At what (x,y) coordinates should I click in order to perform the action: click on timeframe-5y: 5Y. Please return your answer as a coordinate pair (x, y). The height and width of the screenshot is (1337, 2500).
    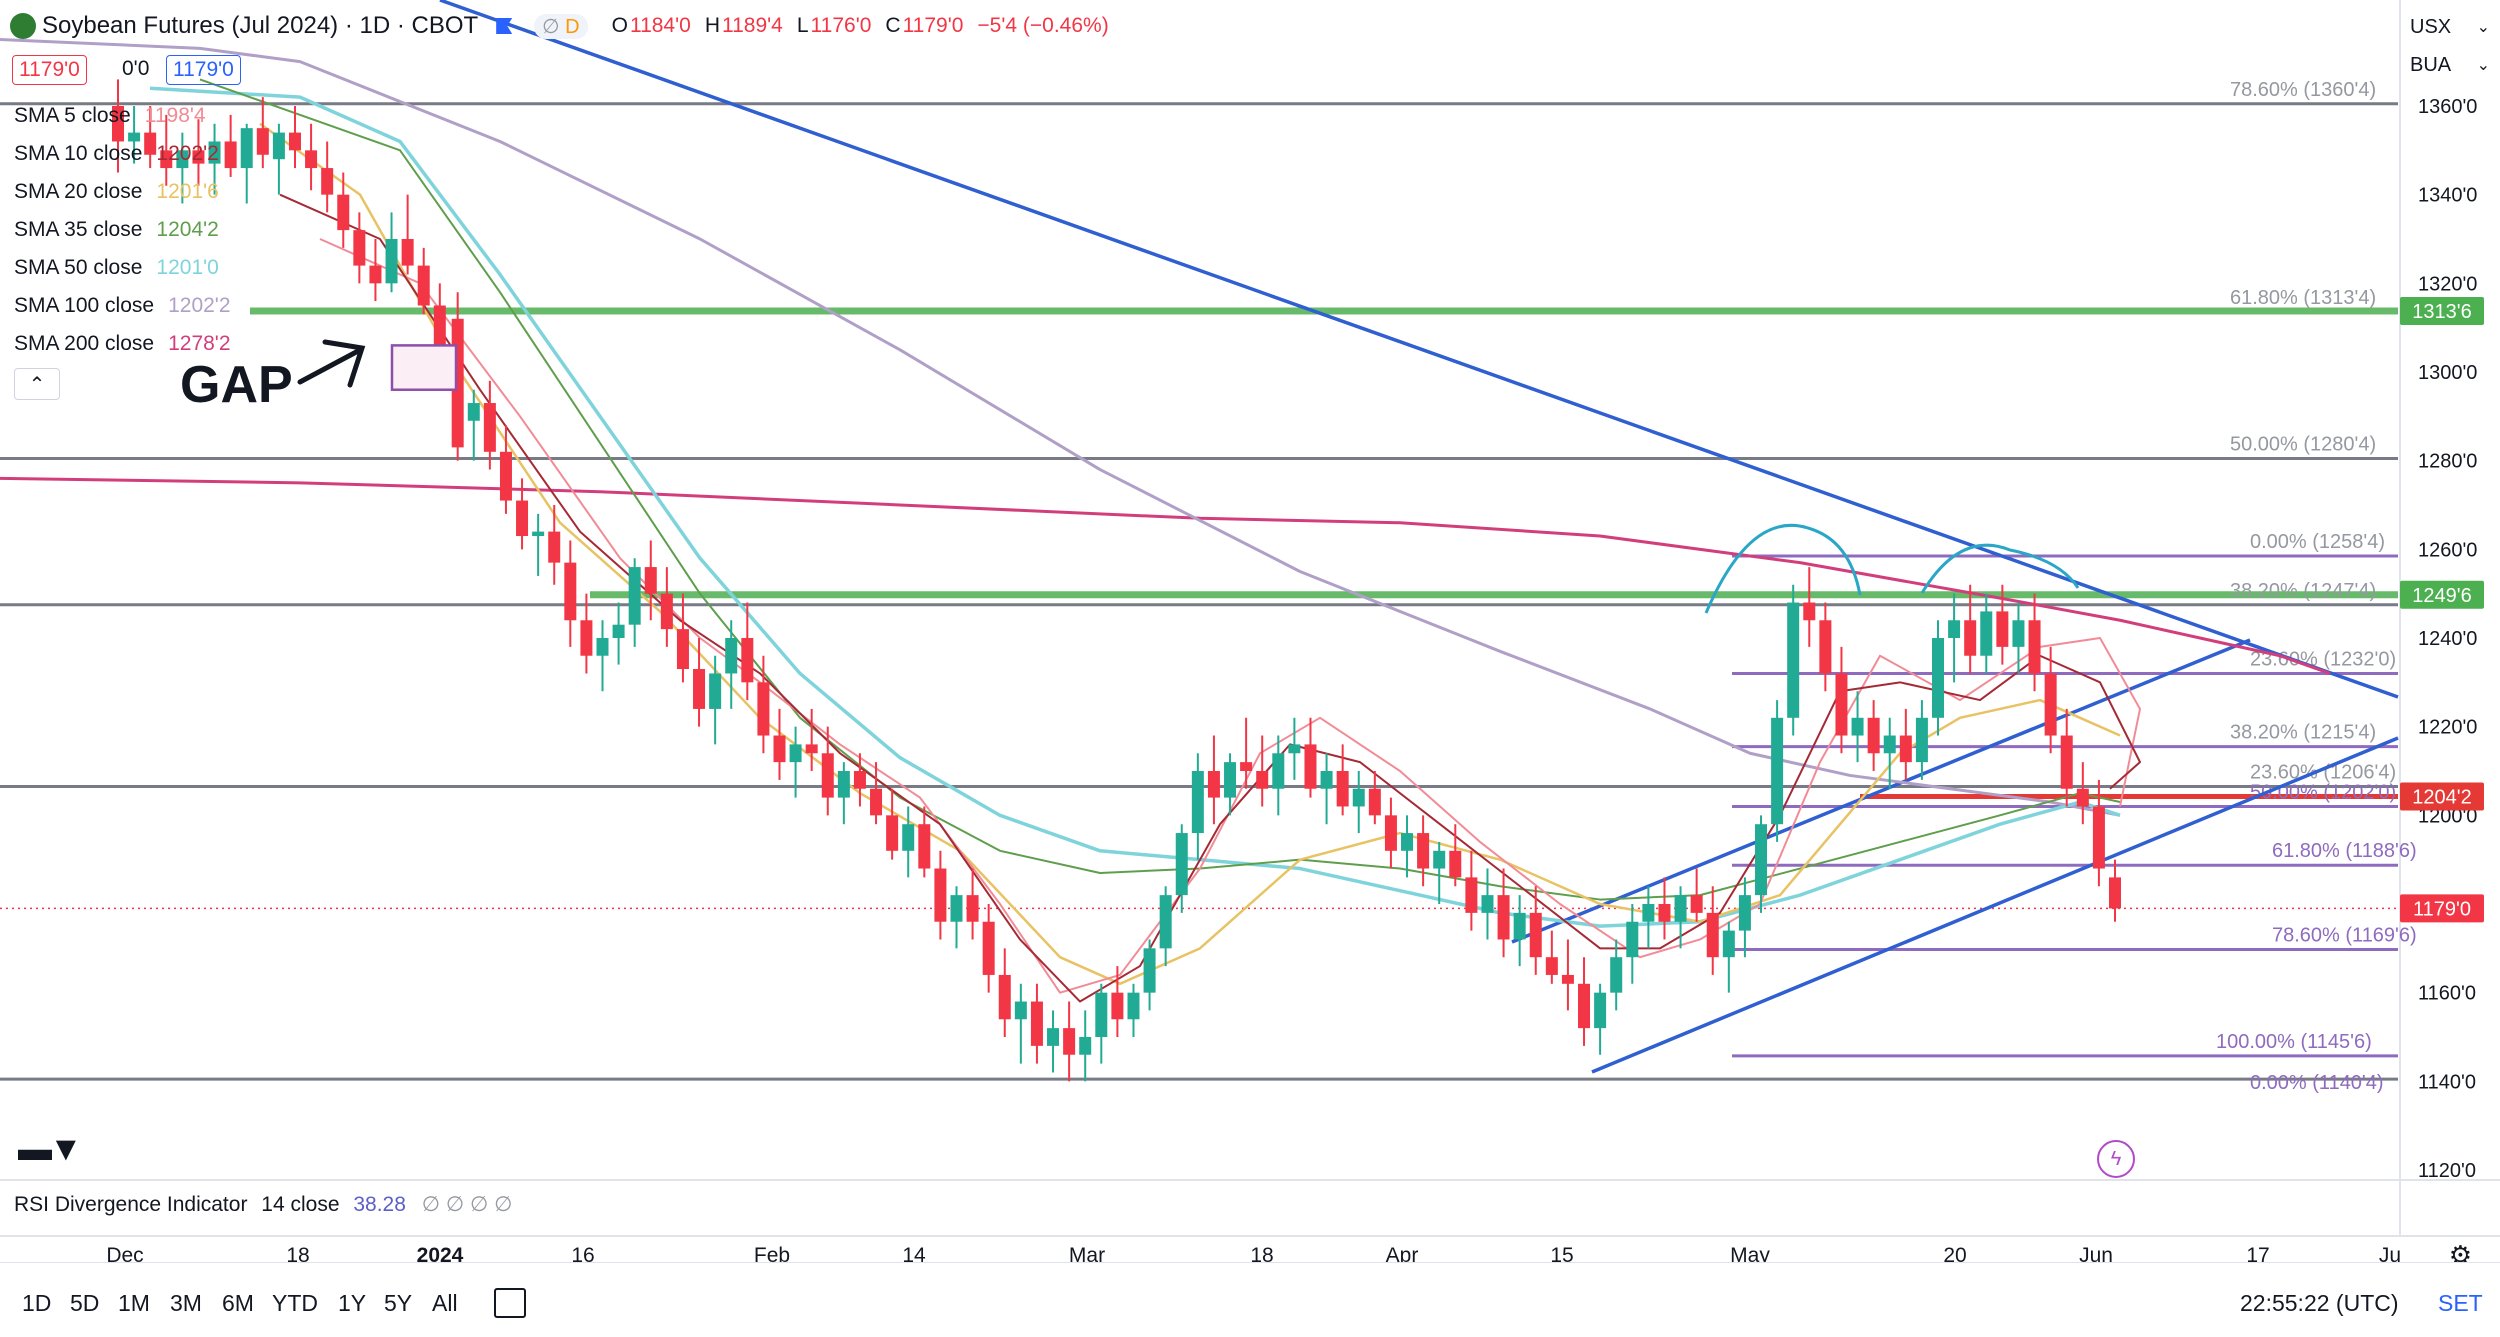
    Looking at the image, I should click on (398, 1303).